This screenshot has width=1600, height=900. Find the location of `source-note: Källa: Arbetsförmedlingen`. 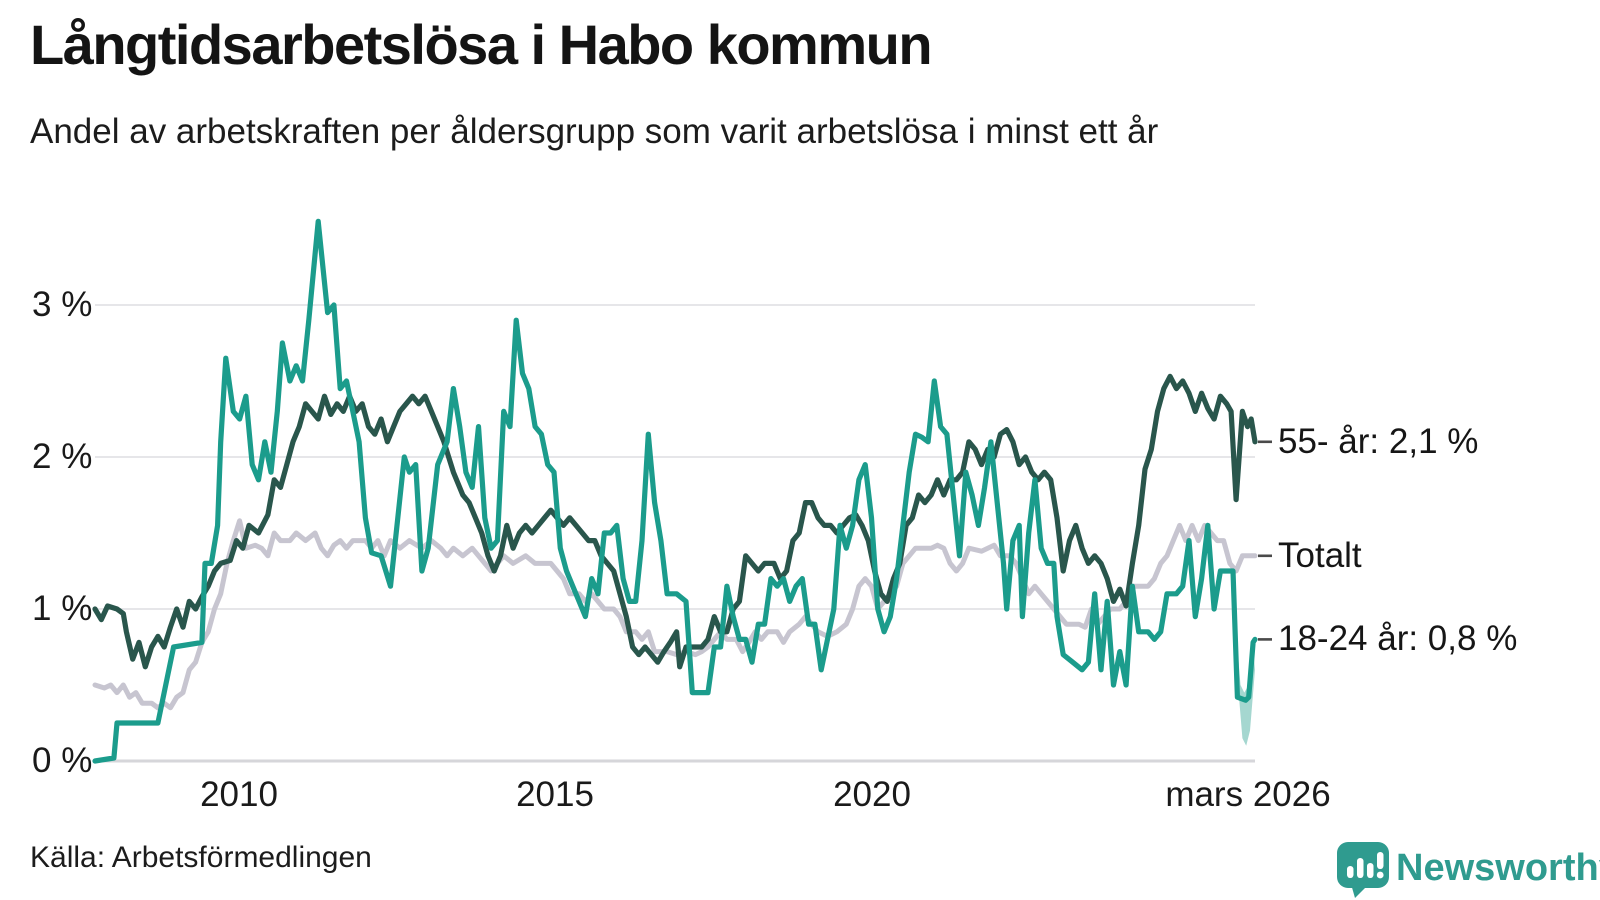

source-note: Källa: Arbetsförmedlingen is located at coordinates (201, 857).